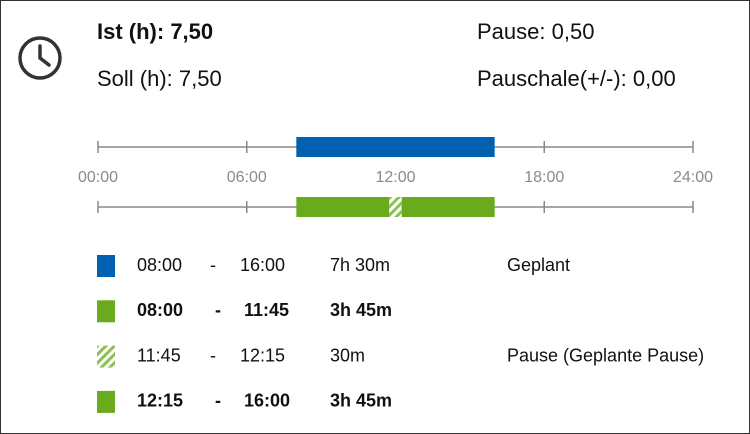 This screenshot has width=750, height=434. Describe the element at coordinates (535, 31) in the screenshot. I see `pause-hours: Pause: 0,50` at that location.